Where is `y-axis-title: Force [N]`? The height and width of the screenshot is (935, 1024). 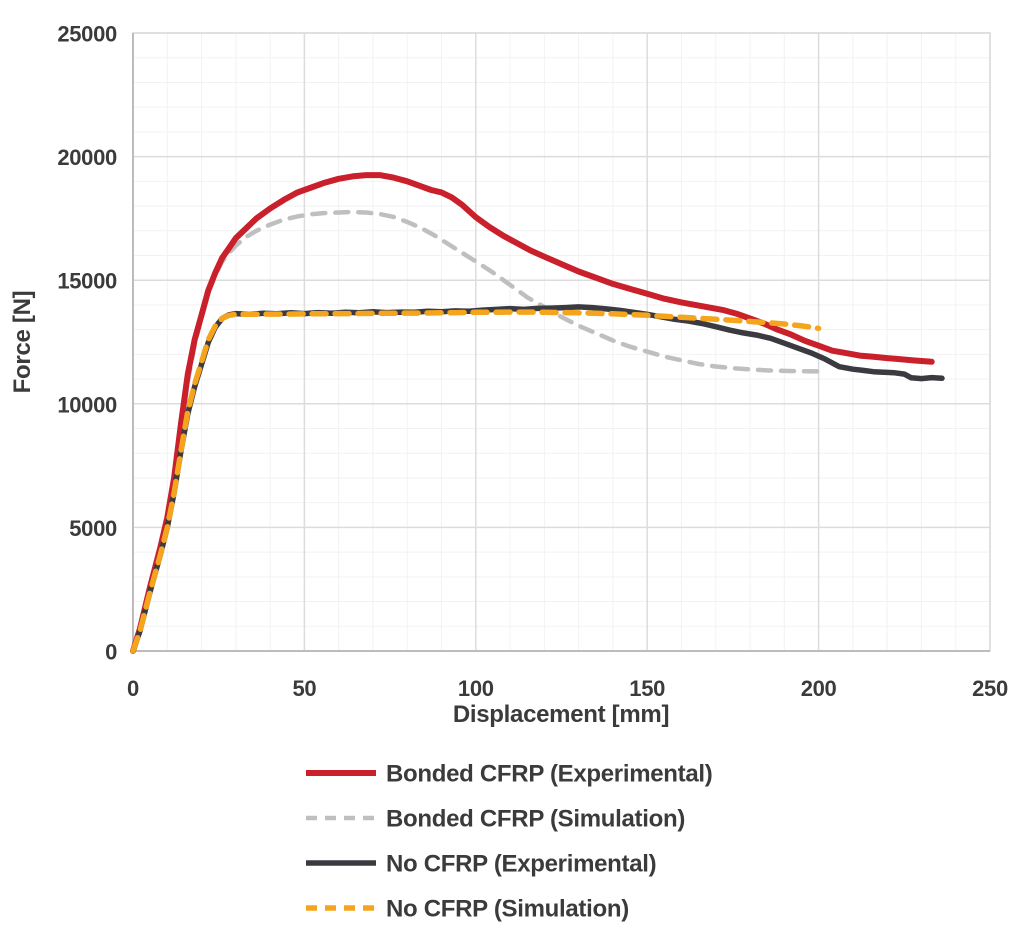
y-axis-title: Force [N] is located at coordinates (22, 342).